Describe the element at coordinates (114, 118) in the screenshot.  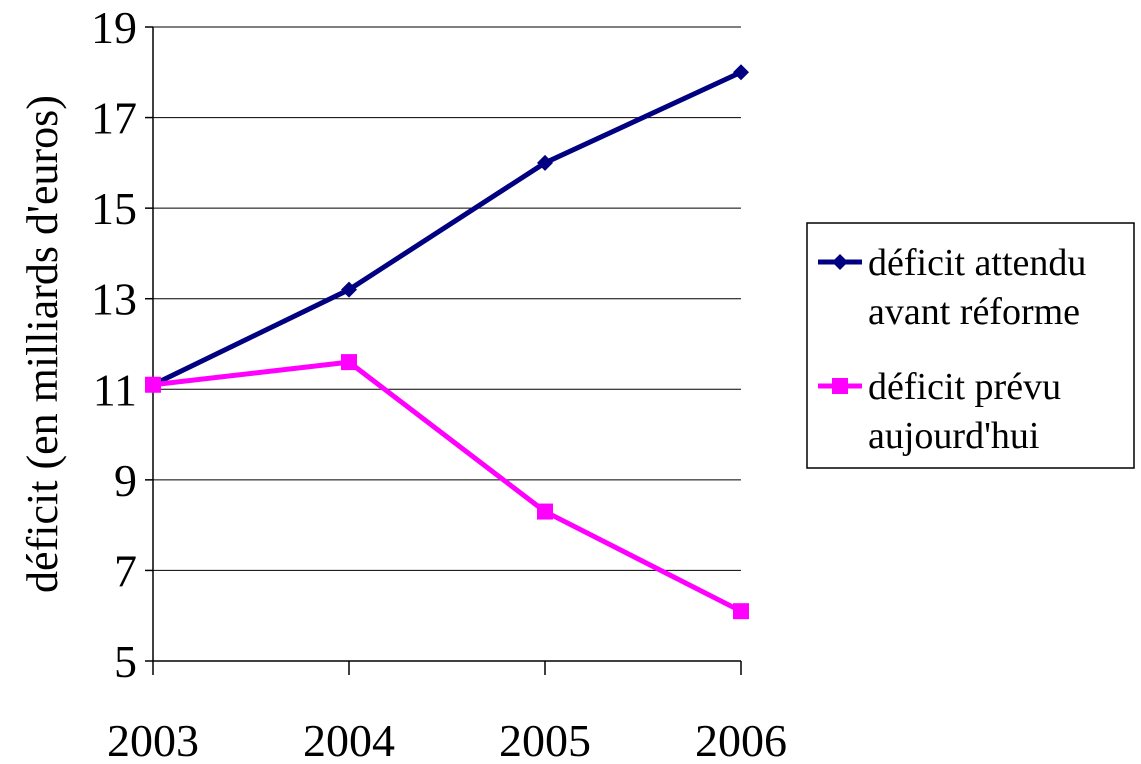
I see `y-tick-label: 17` at that location.